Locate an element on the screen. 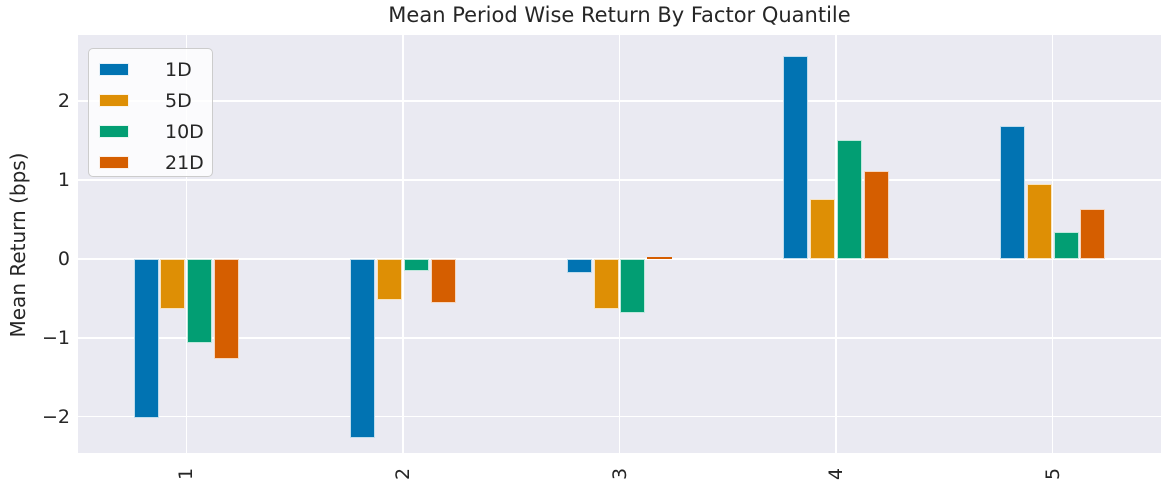 This screenshot has height=493, width=1172. bar-1d-q1 is located at coordinates (146, 338).